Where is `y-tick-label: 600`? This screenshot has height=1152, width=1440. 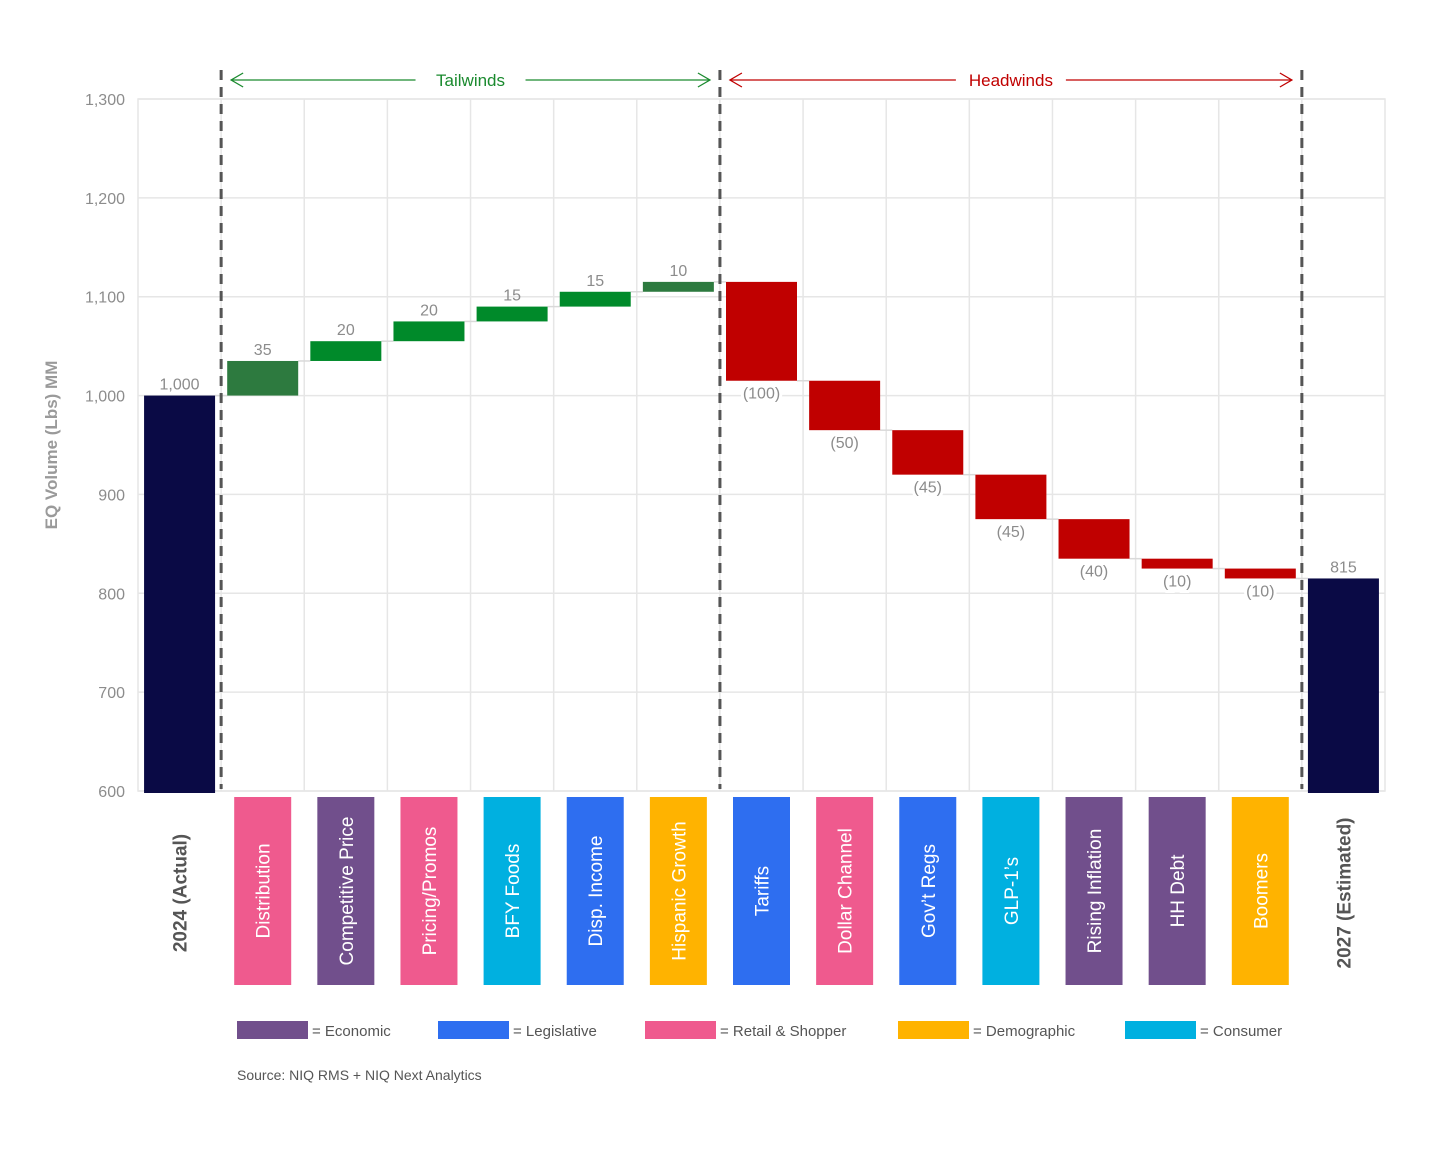
y-tick-label: 600 is located at coordinates (111, 792).